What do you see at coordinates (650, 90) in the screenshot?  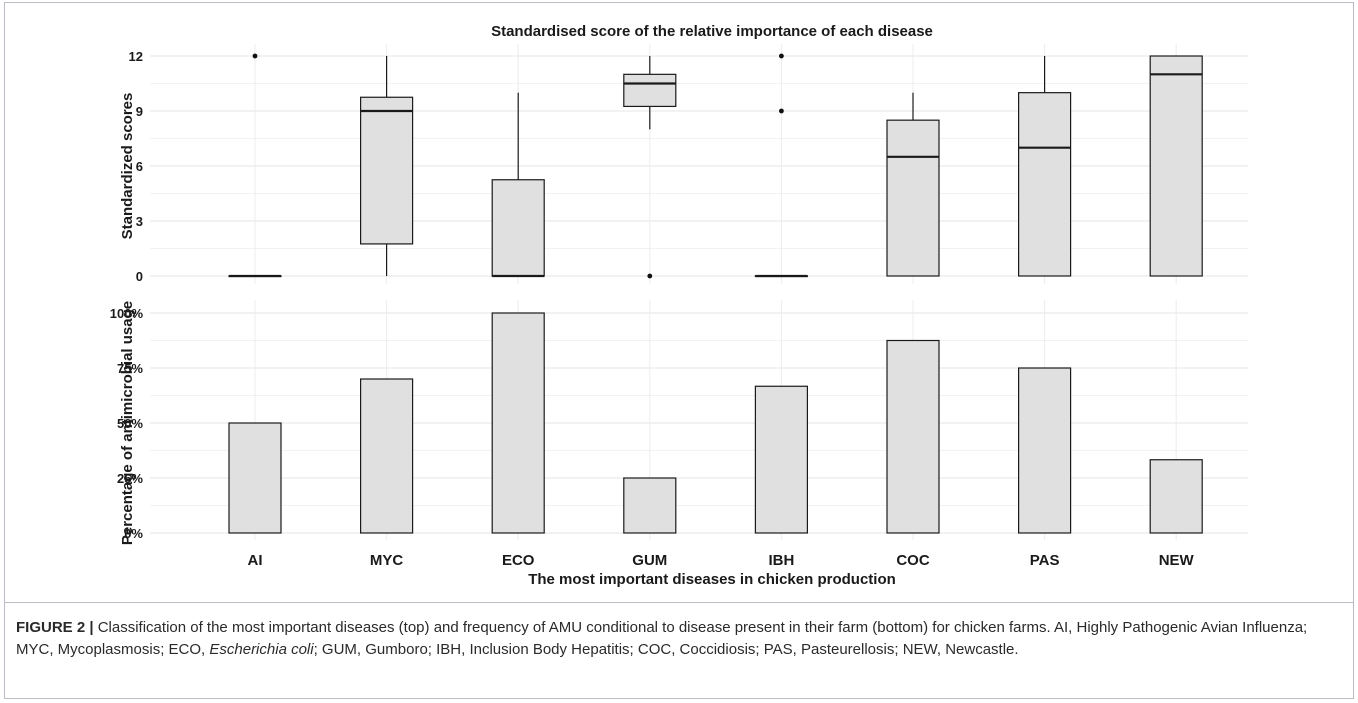 I see `box-iqr-gum` at bounding box center [650, 90].